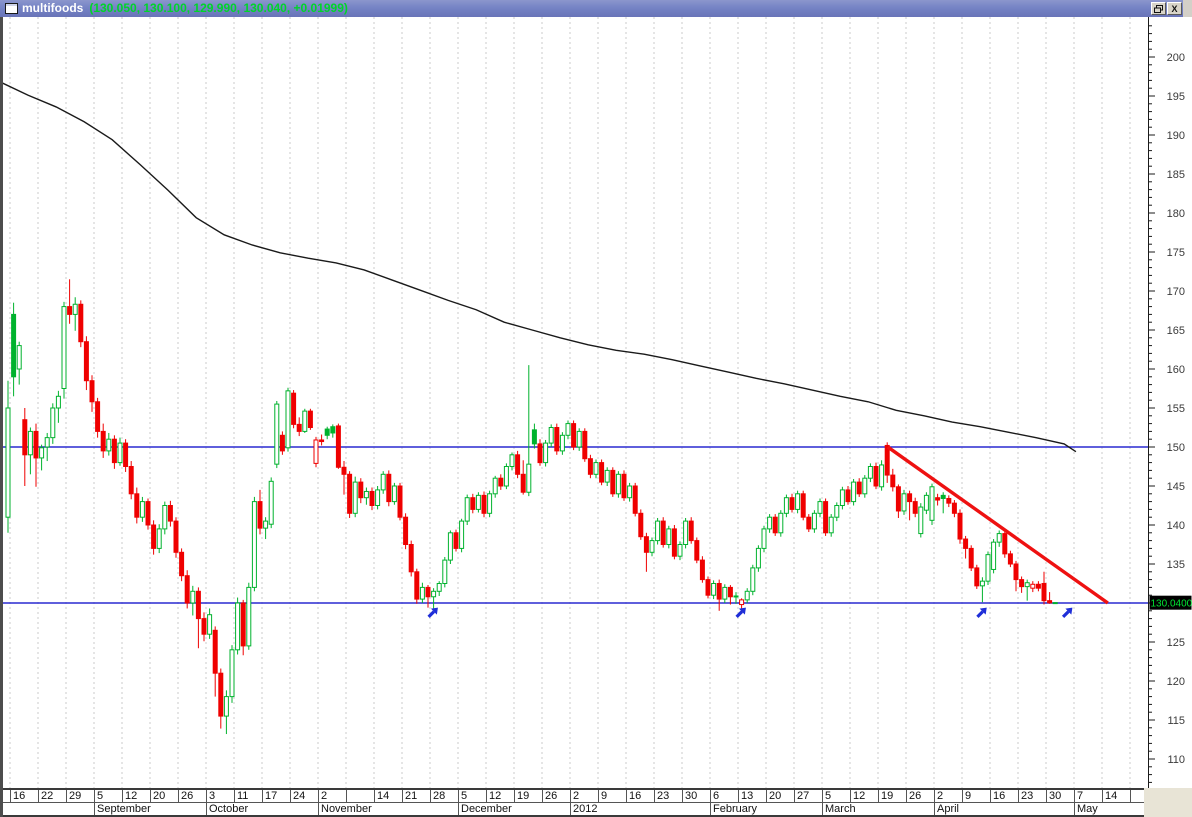  Describe the element at coordinates (262, 809) in the screenshot. I see `month-label-cell: October` at that location.